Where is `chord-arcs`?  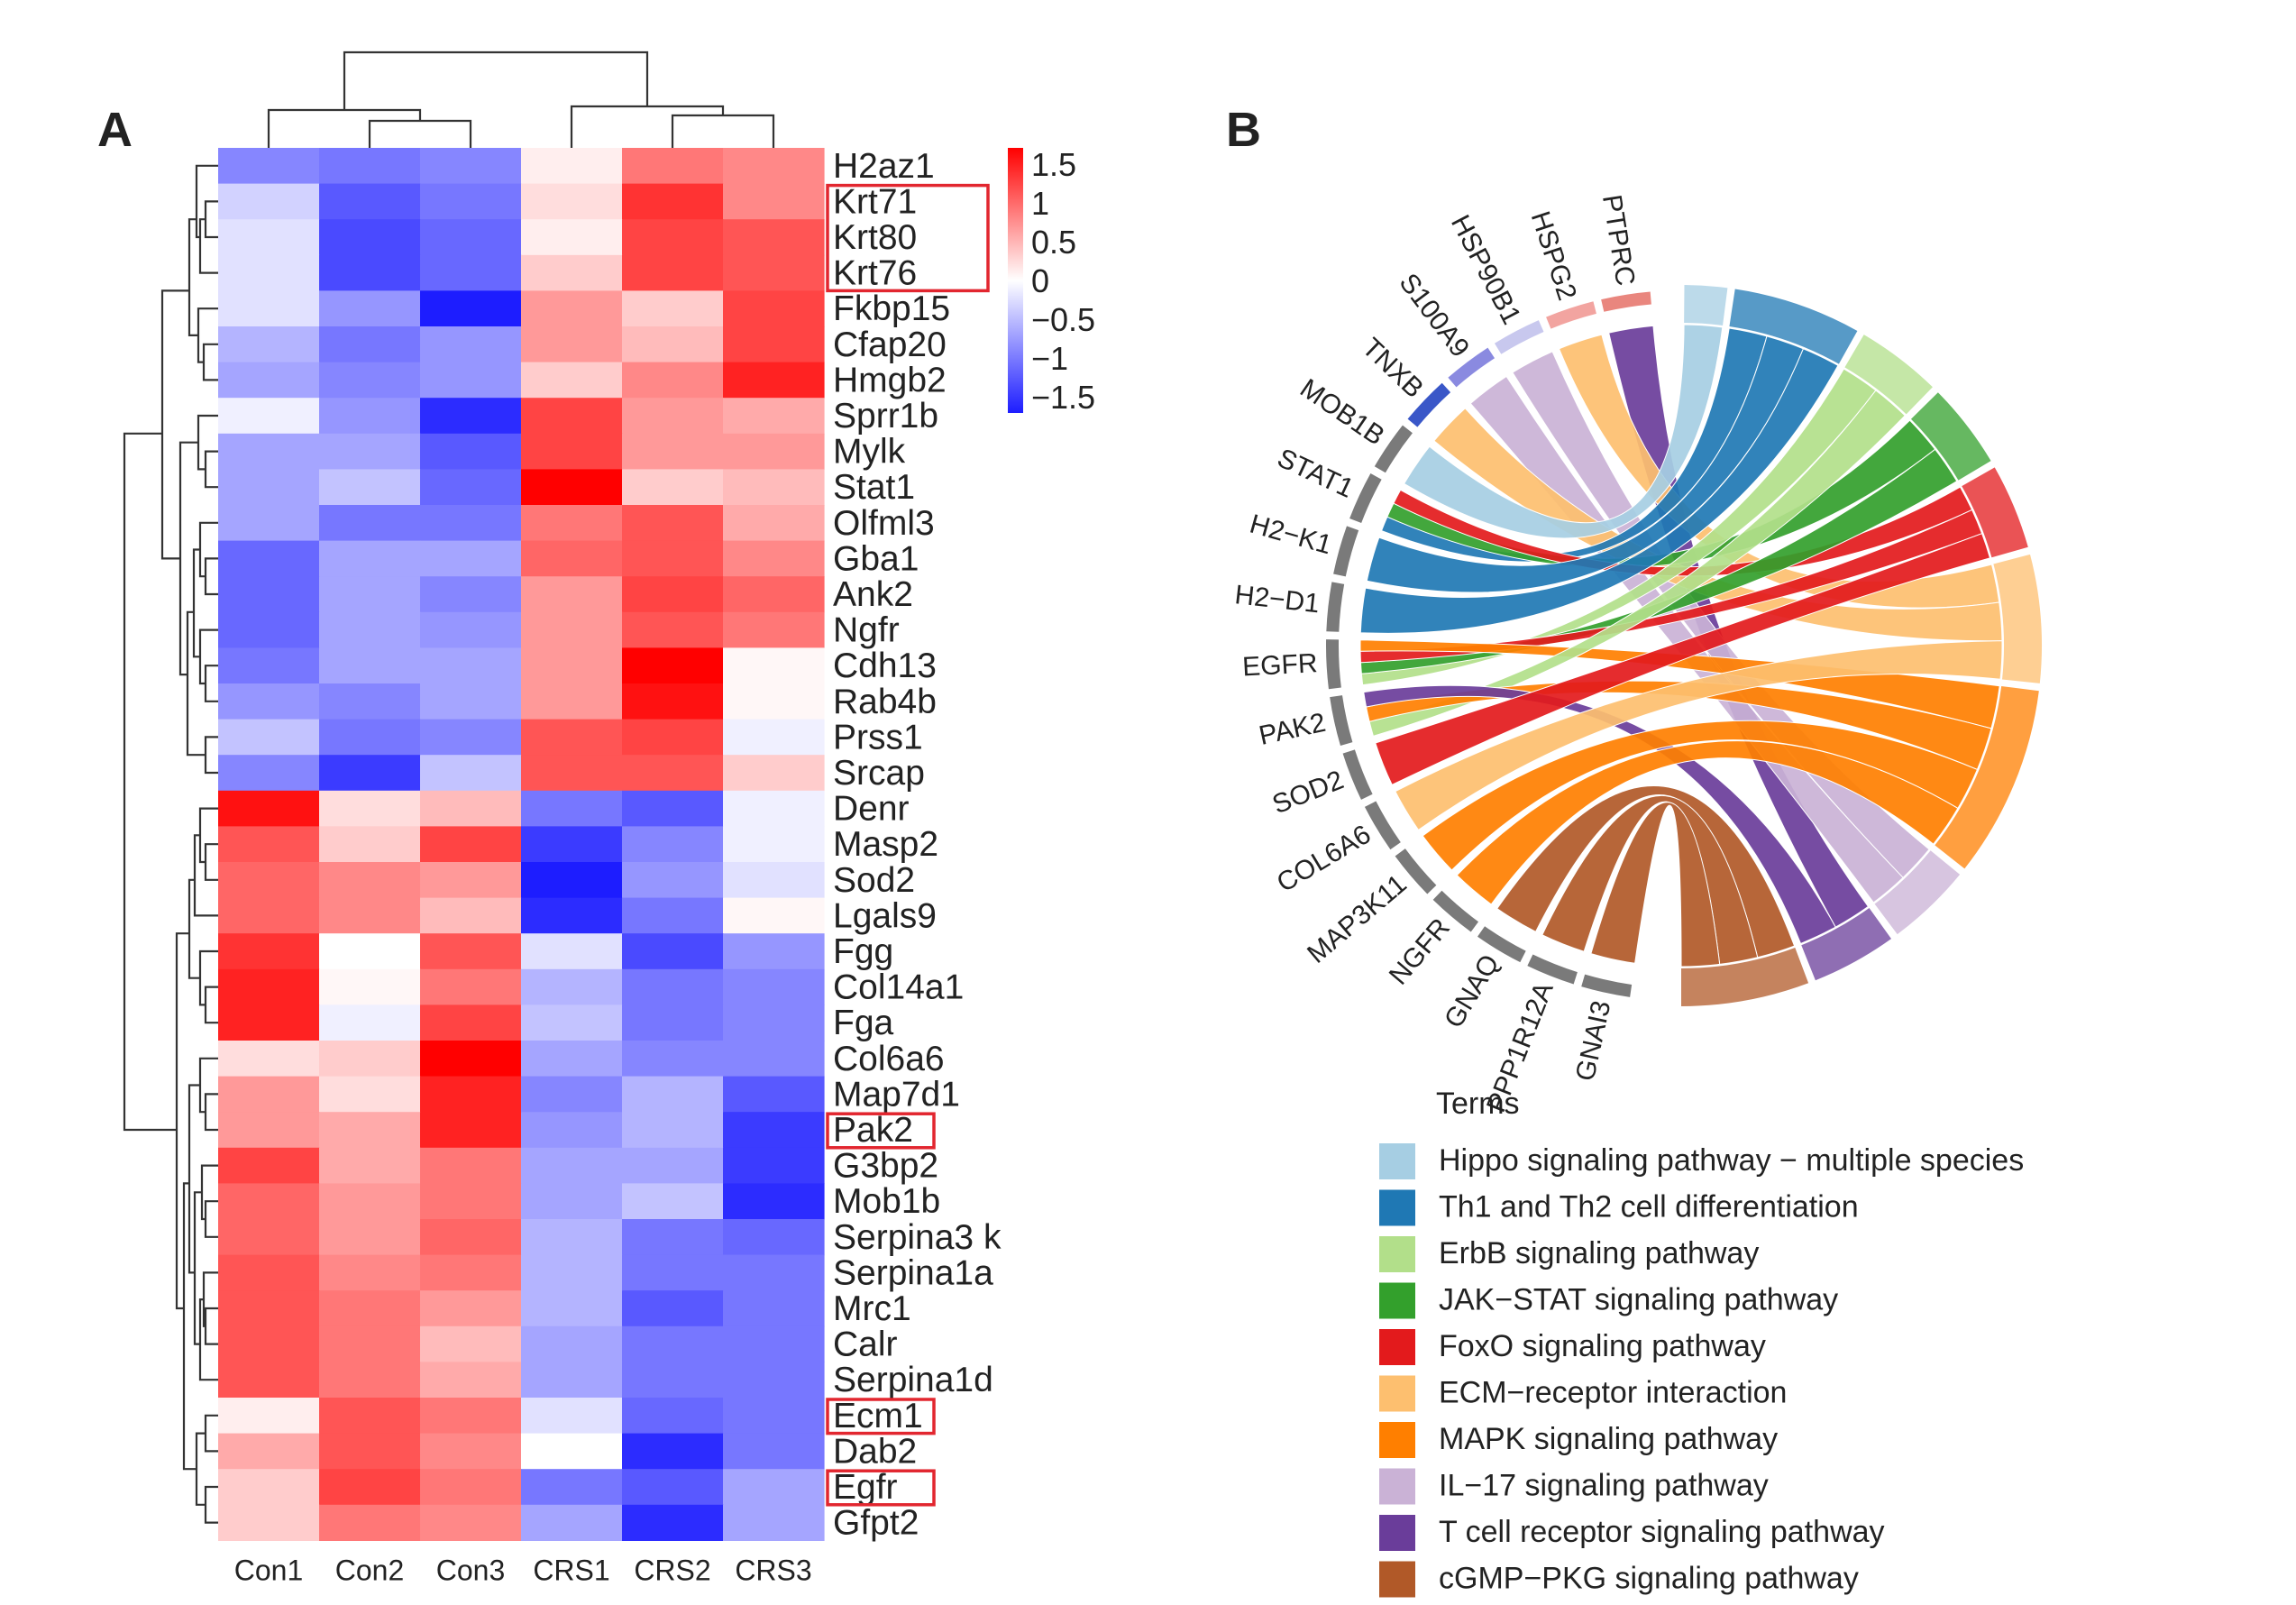
chord-arcs is located at coordinates (1684, 645).